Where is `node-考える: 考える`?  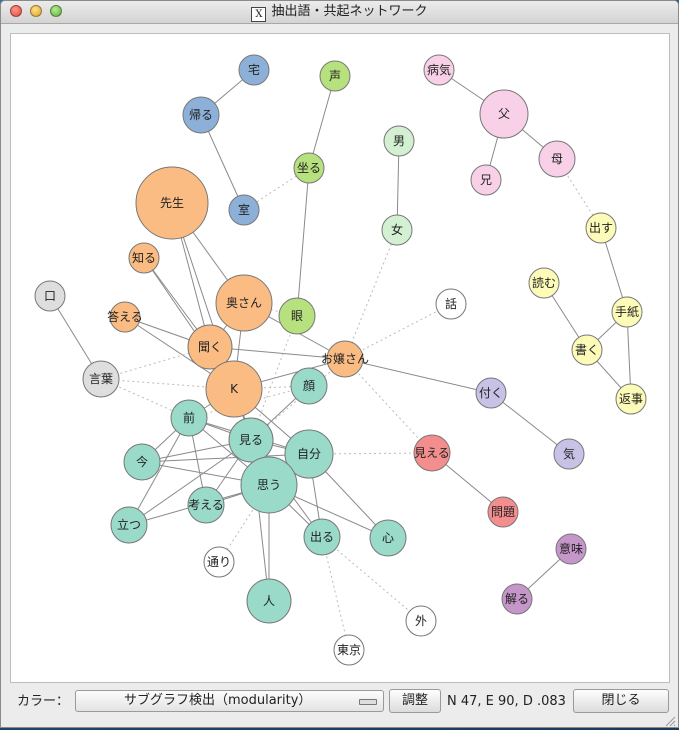
node-考える: 考える is located at coordinates (206, 505).